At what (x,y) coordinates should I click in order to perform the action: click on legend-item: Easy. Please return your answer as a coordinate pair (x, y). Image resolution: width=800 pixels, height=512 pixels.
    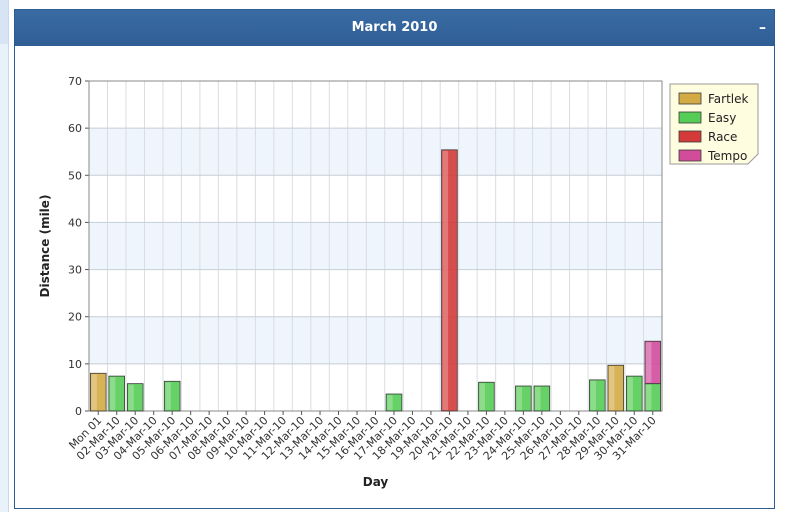
    Looking at the image, I should click on (722, 118).